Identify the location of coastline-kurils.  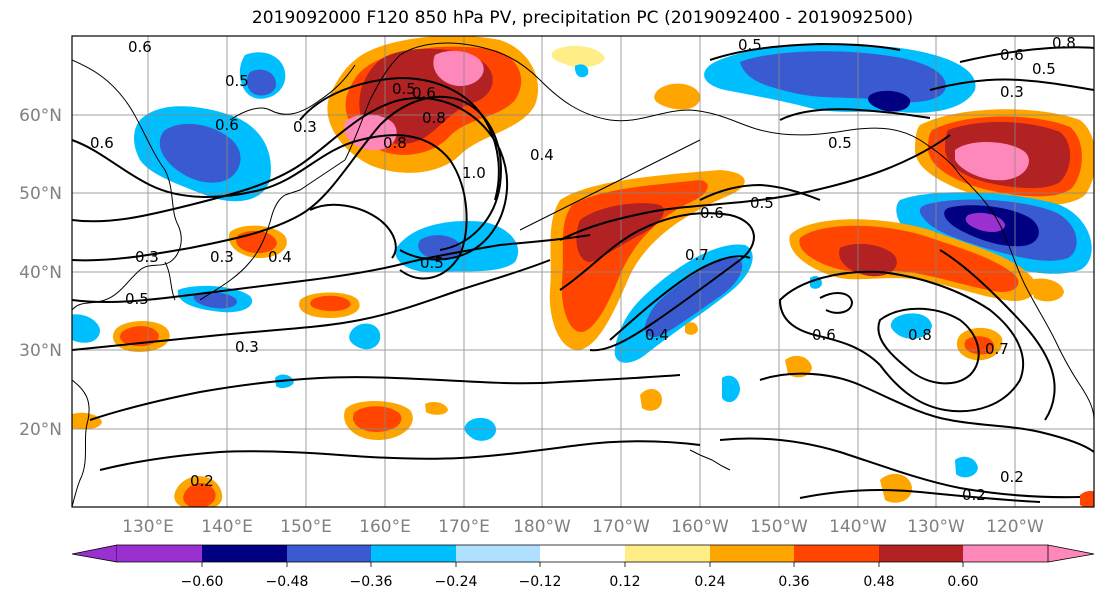
(315, 177).